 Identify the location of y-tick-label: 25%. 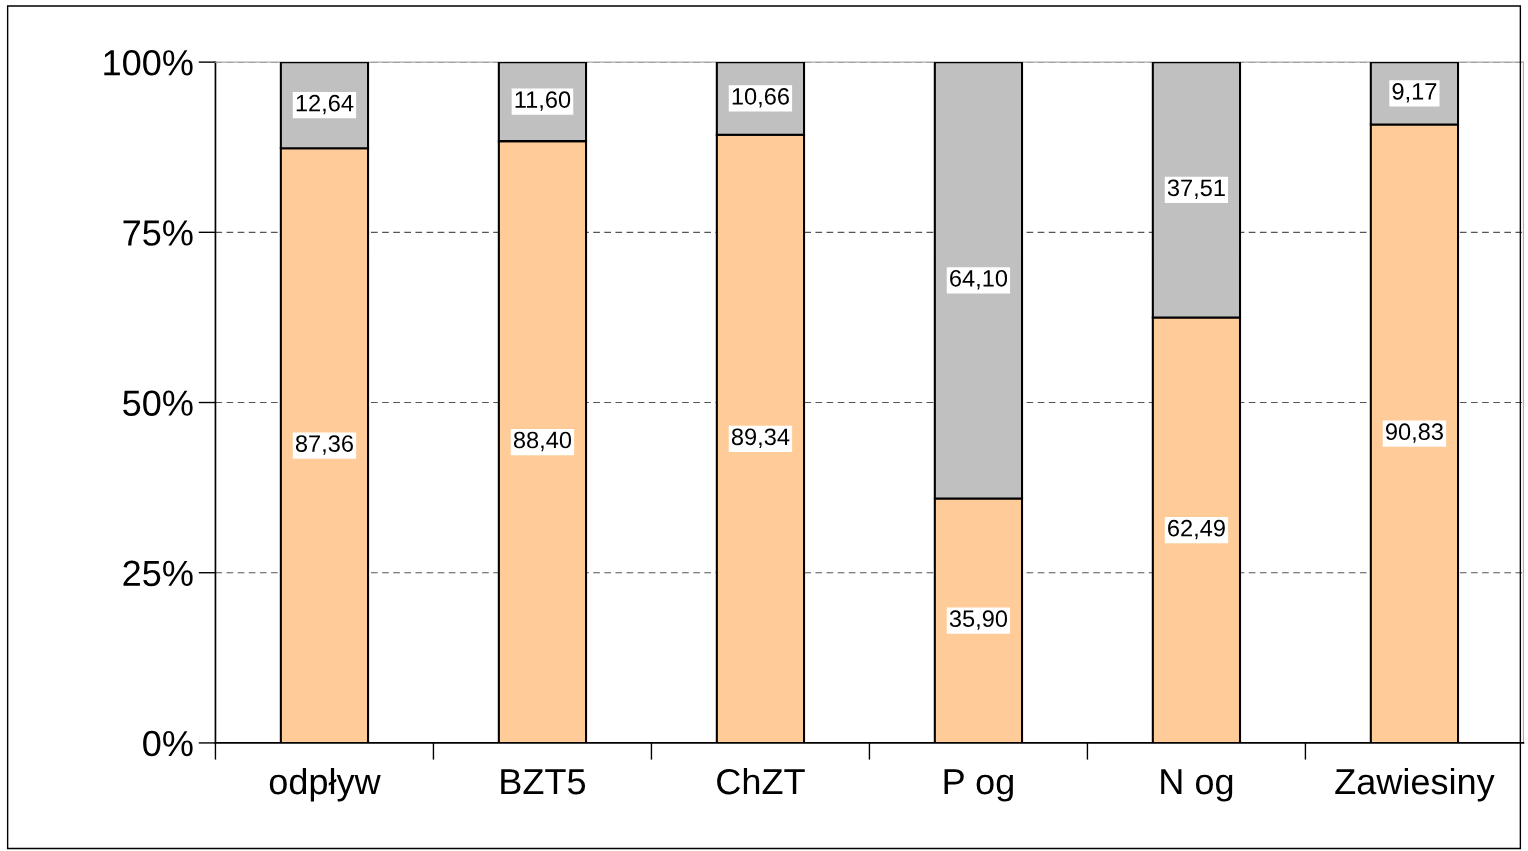
(158, 573).